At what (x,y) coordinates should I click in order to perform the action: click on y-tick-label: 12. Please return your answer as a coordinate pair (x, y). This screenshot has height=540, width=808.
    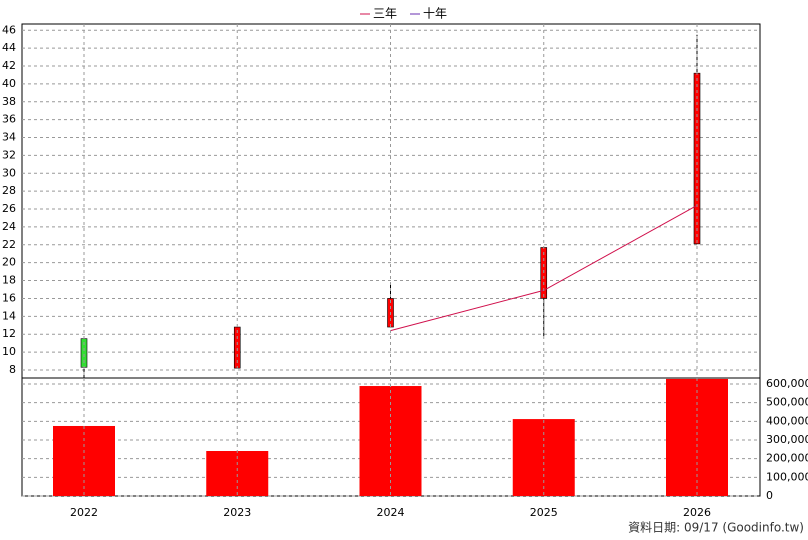
    Looking at the image, I should click on (9, 333).